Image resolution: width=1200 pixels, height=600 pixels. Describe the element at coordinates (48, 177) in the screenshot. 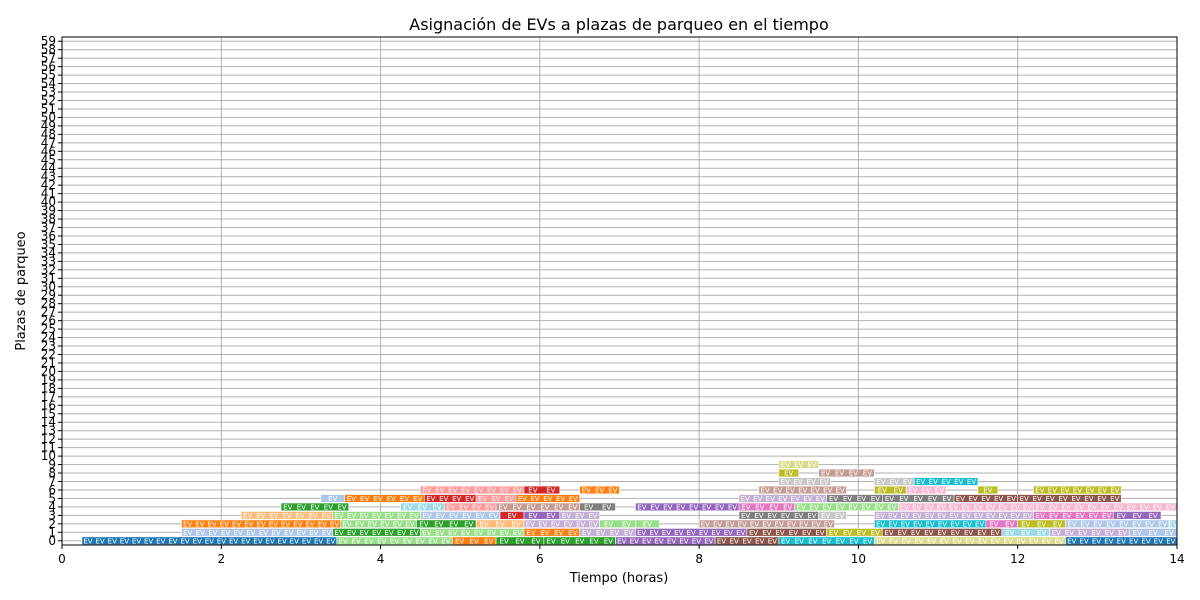

I see `y-tick-label: 43` at that location.